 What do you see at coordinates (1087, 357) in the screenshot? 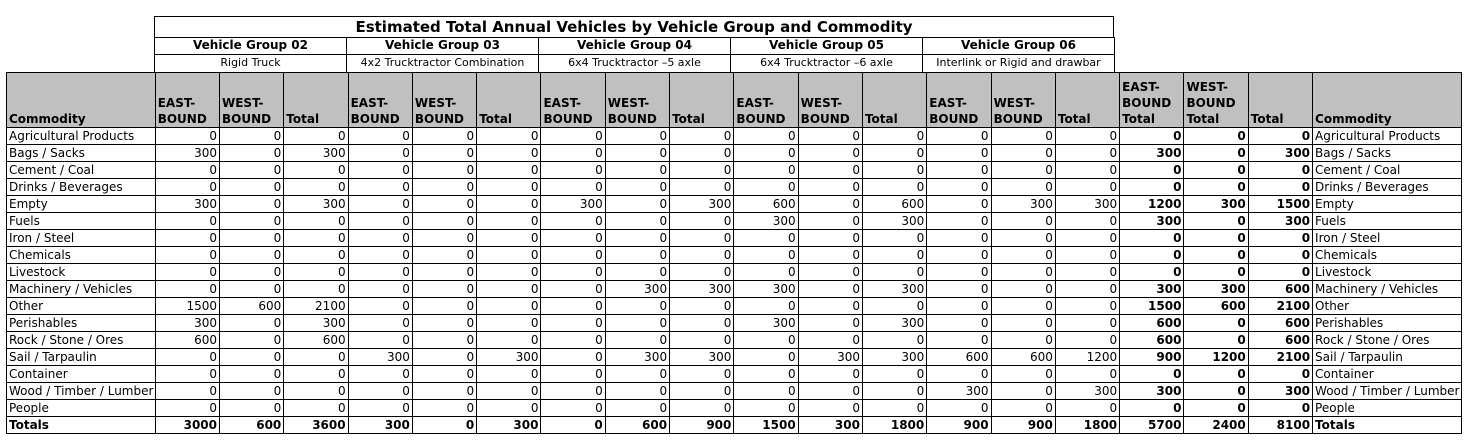
I see `value-cell: 1200` at bounding box center [1087, 357].